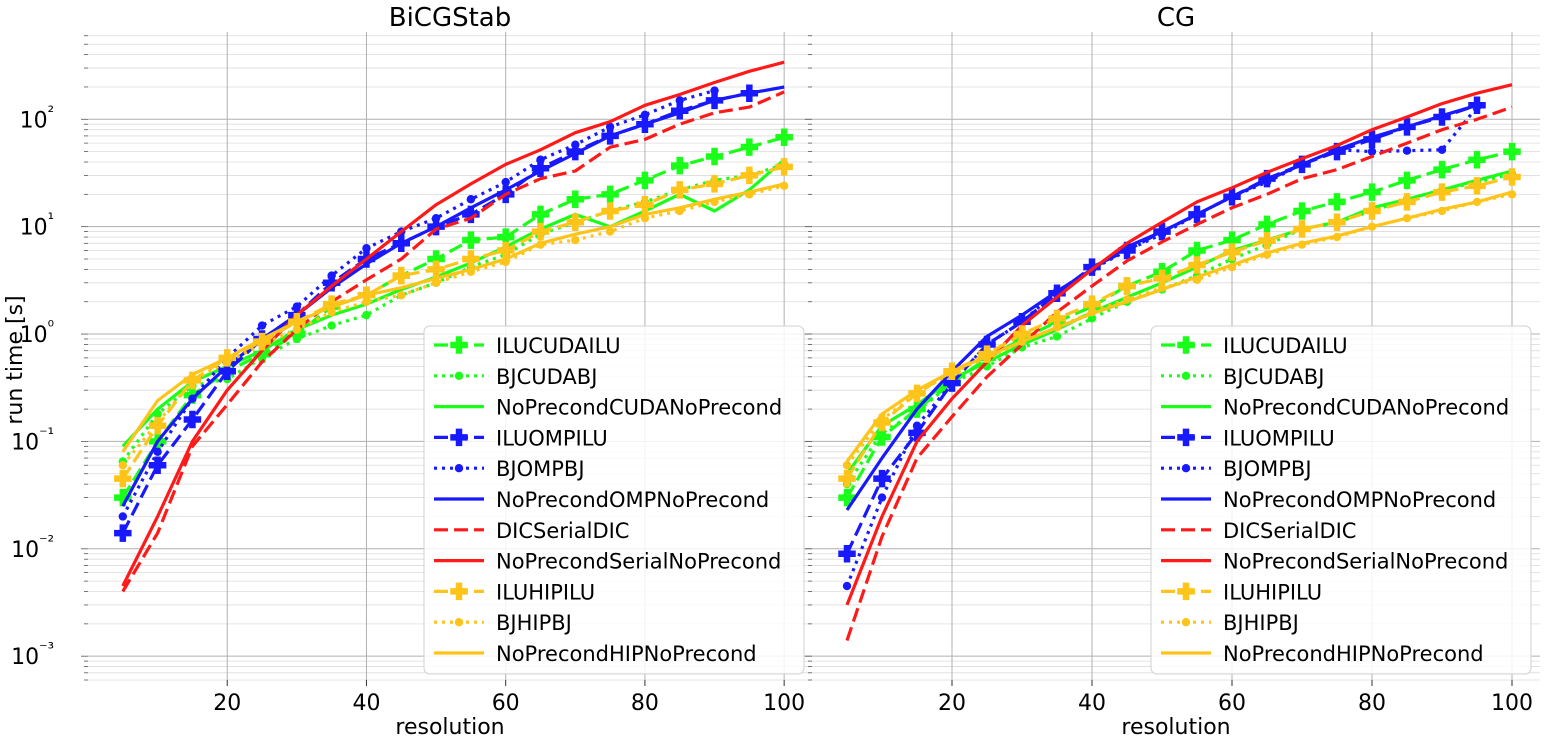 The image size is (1547, 747). I want to click on y-tick-label: 10⁻², so click(32, 547).